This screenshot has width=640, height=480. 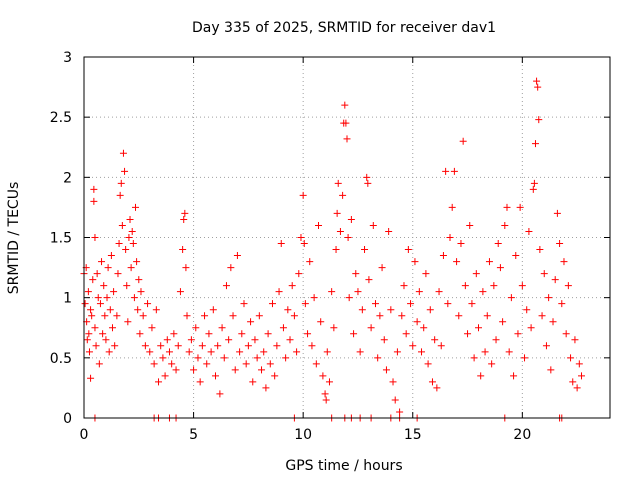 I want to click on x-tick-label: 10, so click(x=303, y=435).